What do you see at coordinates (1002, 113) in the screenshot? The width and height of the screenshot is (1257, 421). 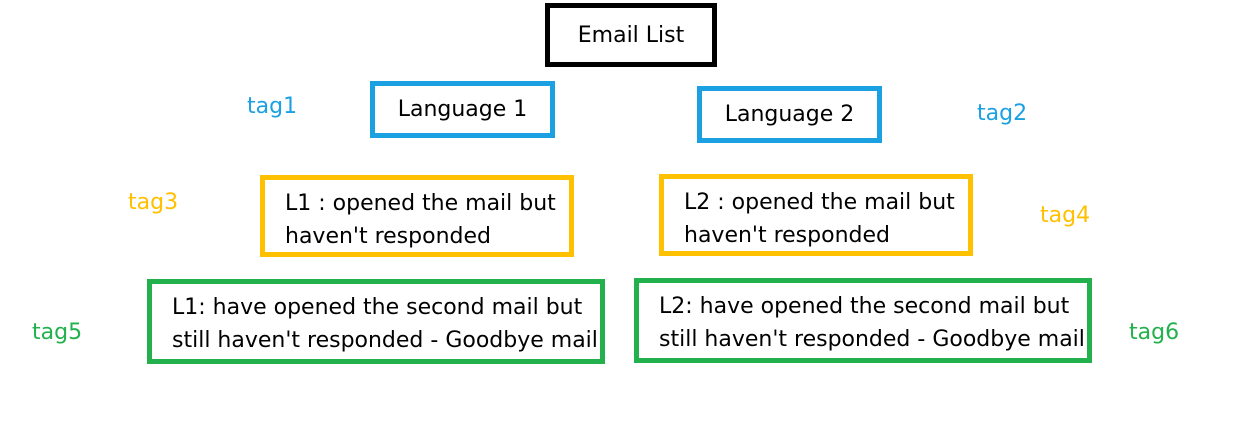 I see `tag2-label: tag2` at bounding box center [1002, 113].